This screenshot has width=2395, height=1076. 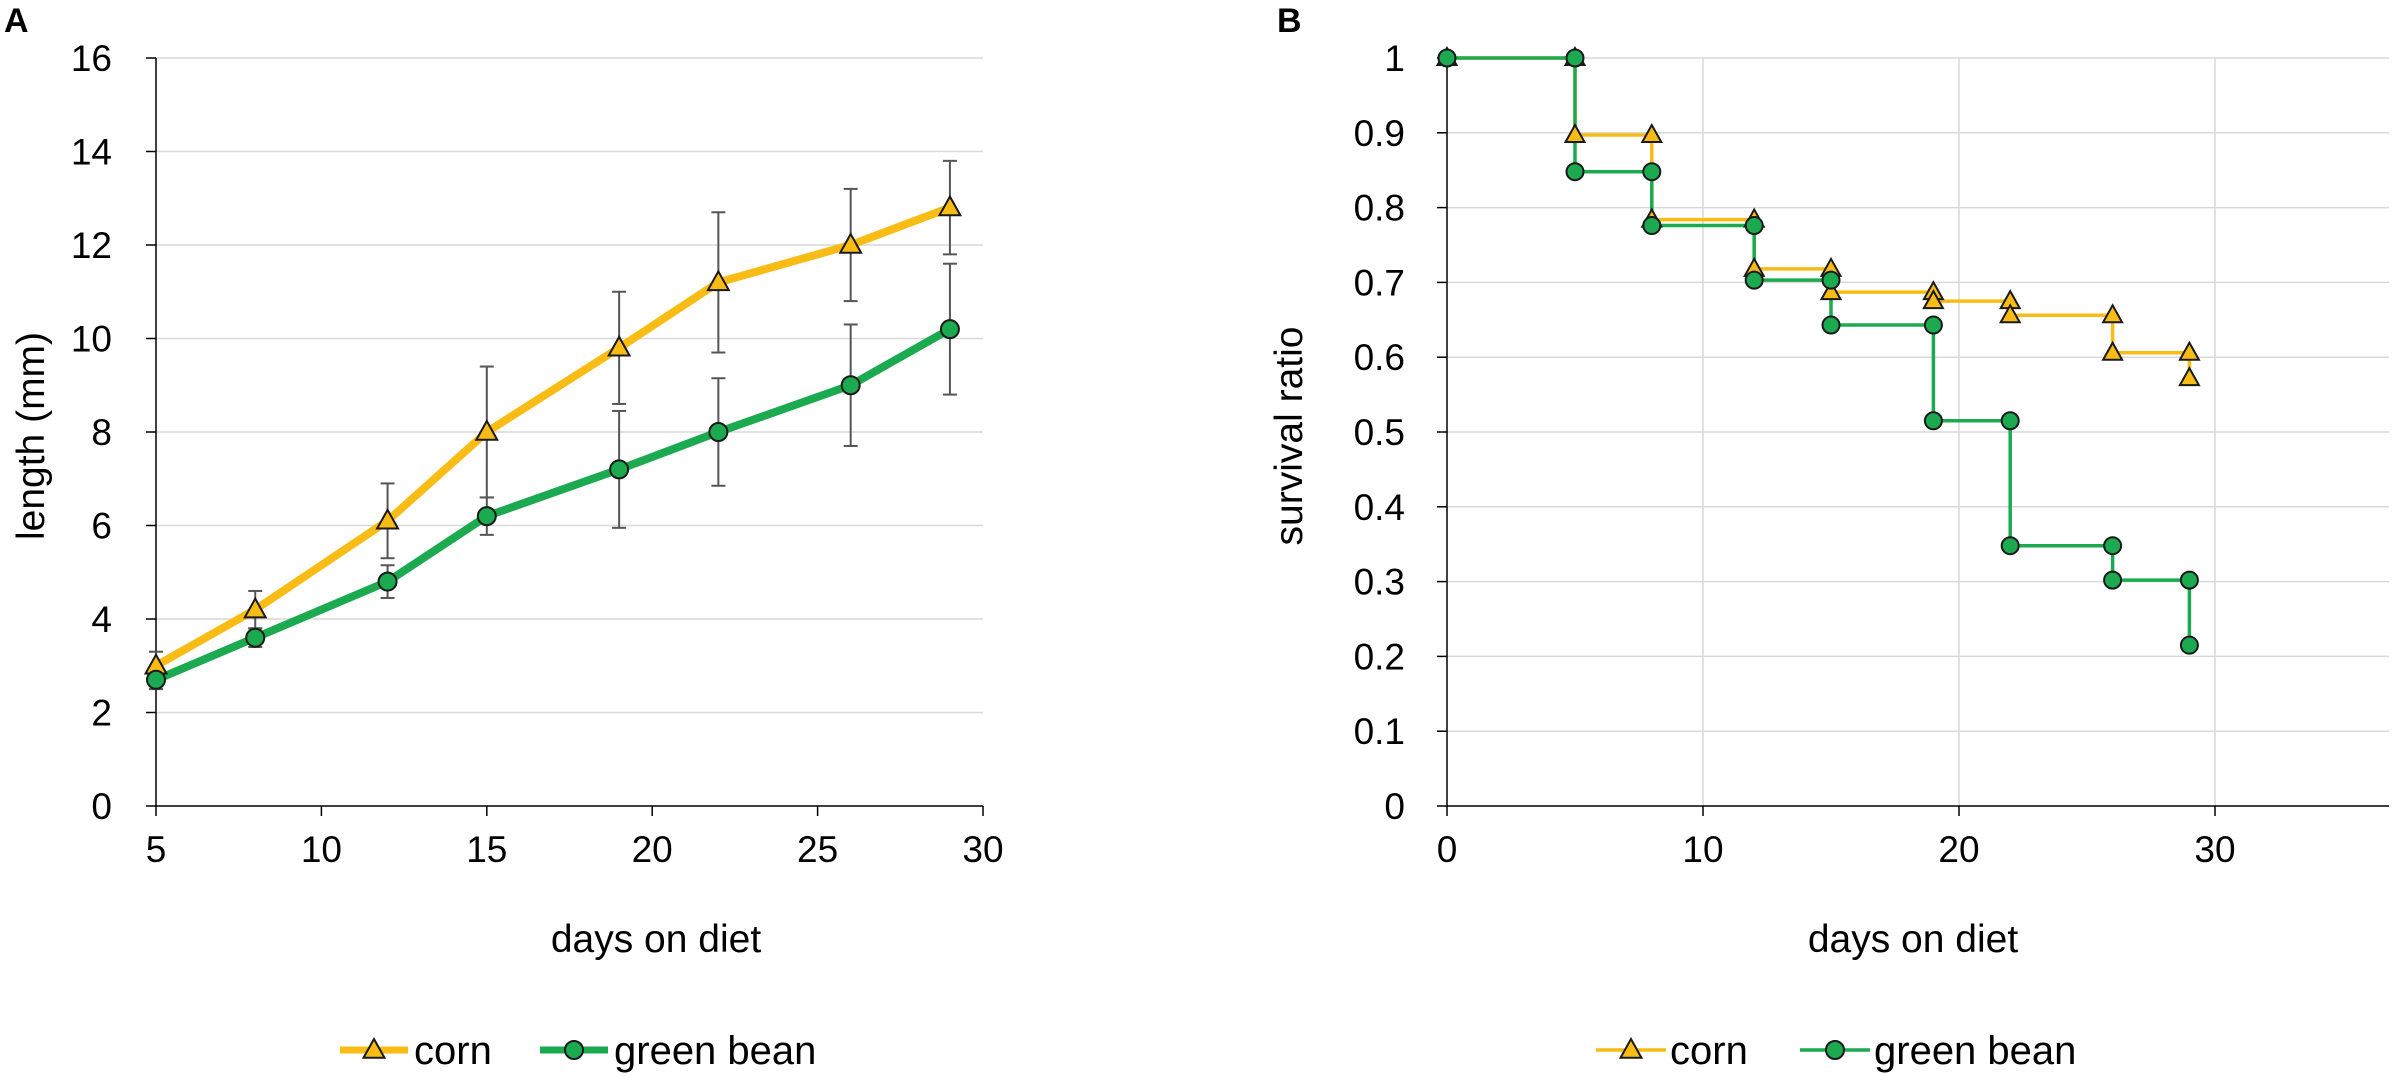 What do you see at coordinates (574, 1050) in the screenshot?
I see `legend-a-green-bean-marker` at bounding box center [574, 1050].